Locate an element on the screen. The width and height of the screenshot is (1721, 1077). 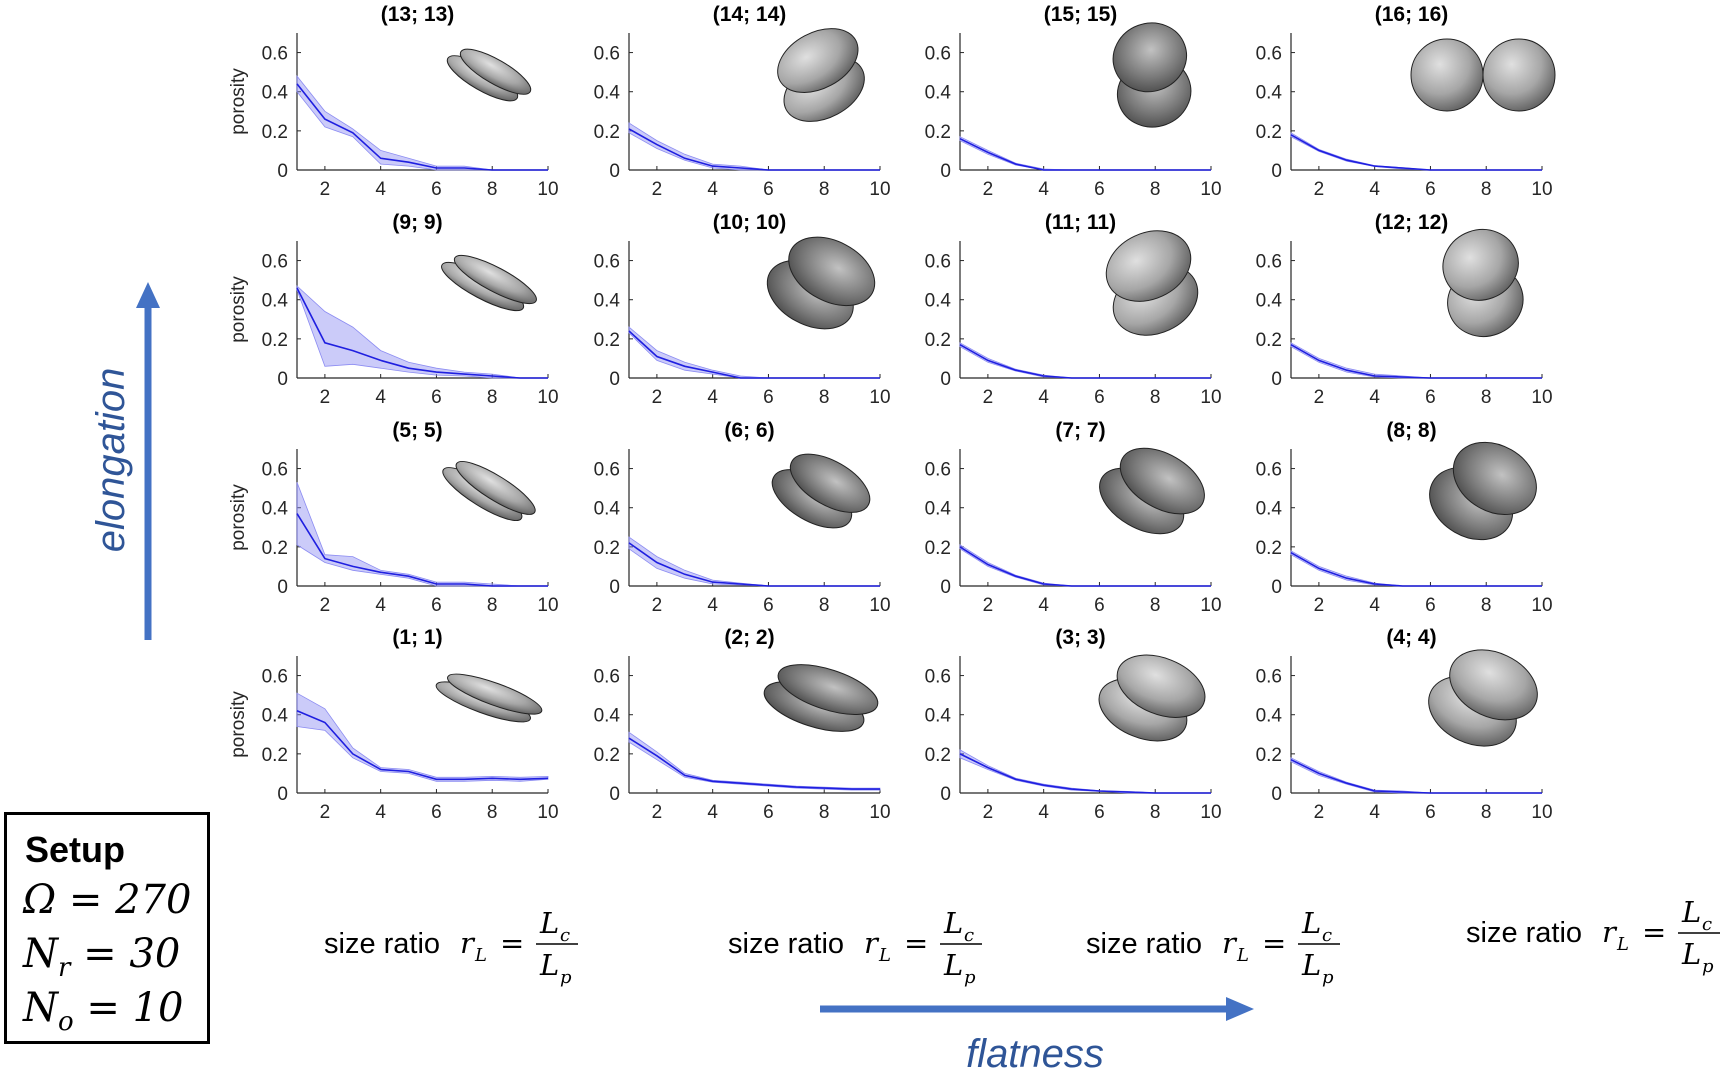
chart-panel: 0 0.2 0.4 0.6 2 4 6 8 10 (9; 9) porosity is located at coordinates (393, 309).